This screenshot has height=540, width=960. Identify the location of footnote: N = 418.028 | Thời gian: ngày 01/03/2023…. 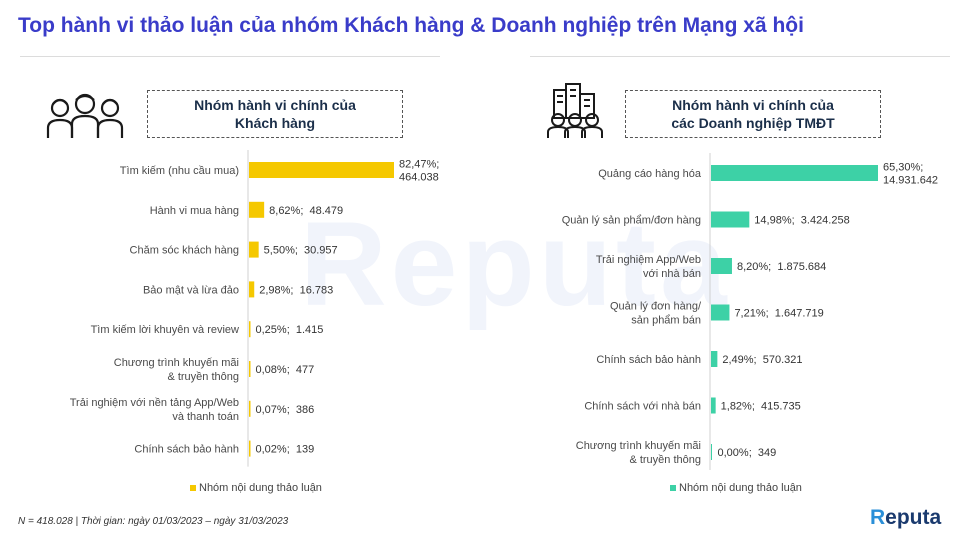
(153, 521).